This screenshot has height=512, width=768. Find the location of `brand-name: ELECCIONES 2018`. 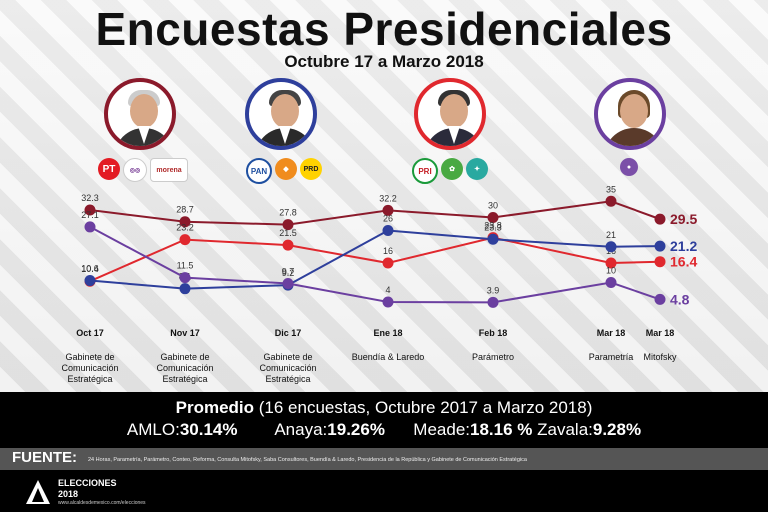

brand-name: ELECCIONES 2018 is located at coordinates (87, 489).